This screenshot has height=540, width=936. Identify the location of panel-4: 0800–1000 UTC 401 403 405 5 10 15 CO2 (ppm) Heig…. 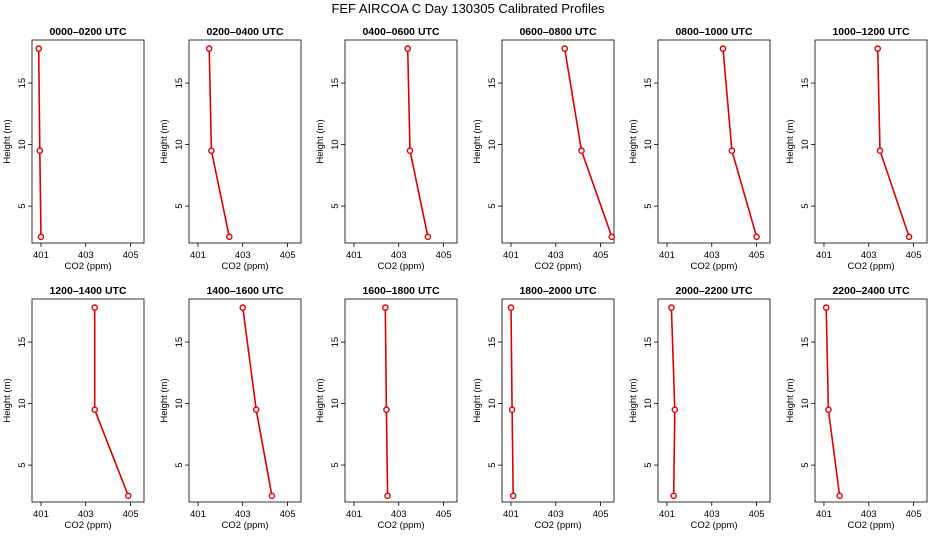
(699, 149).